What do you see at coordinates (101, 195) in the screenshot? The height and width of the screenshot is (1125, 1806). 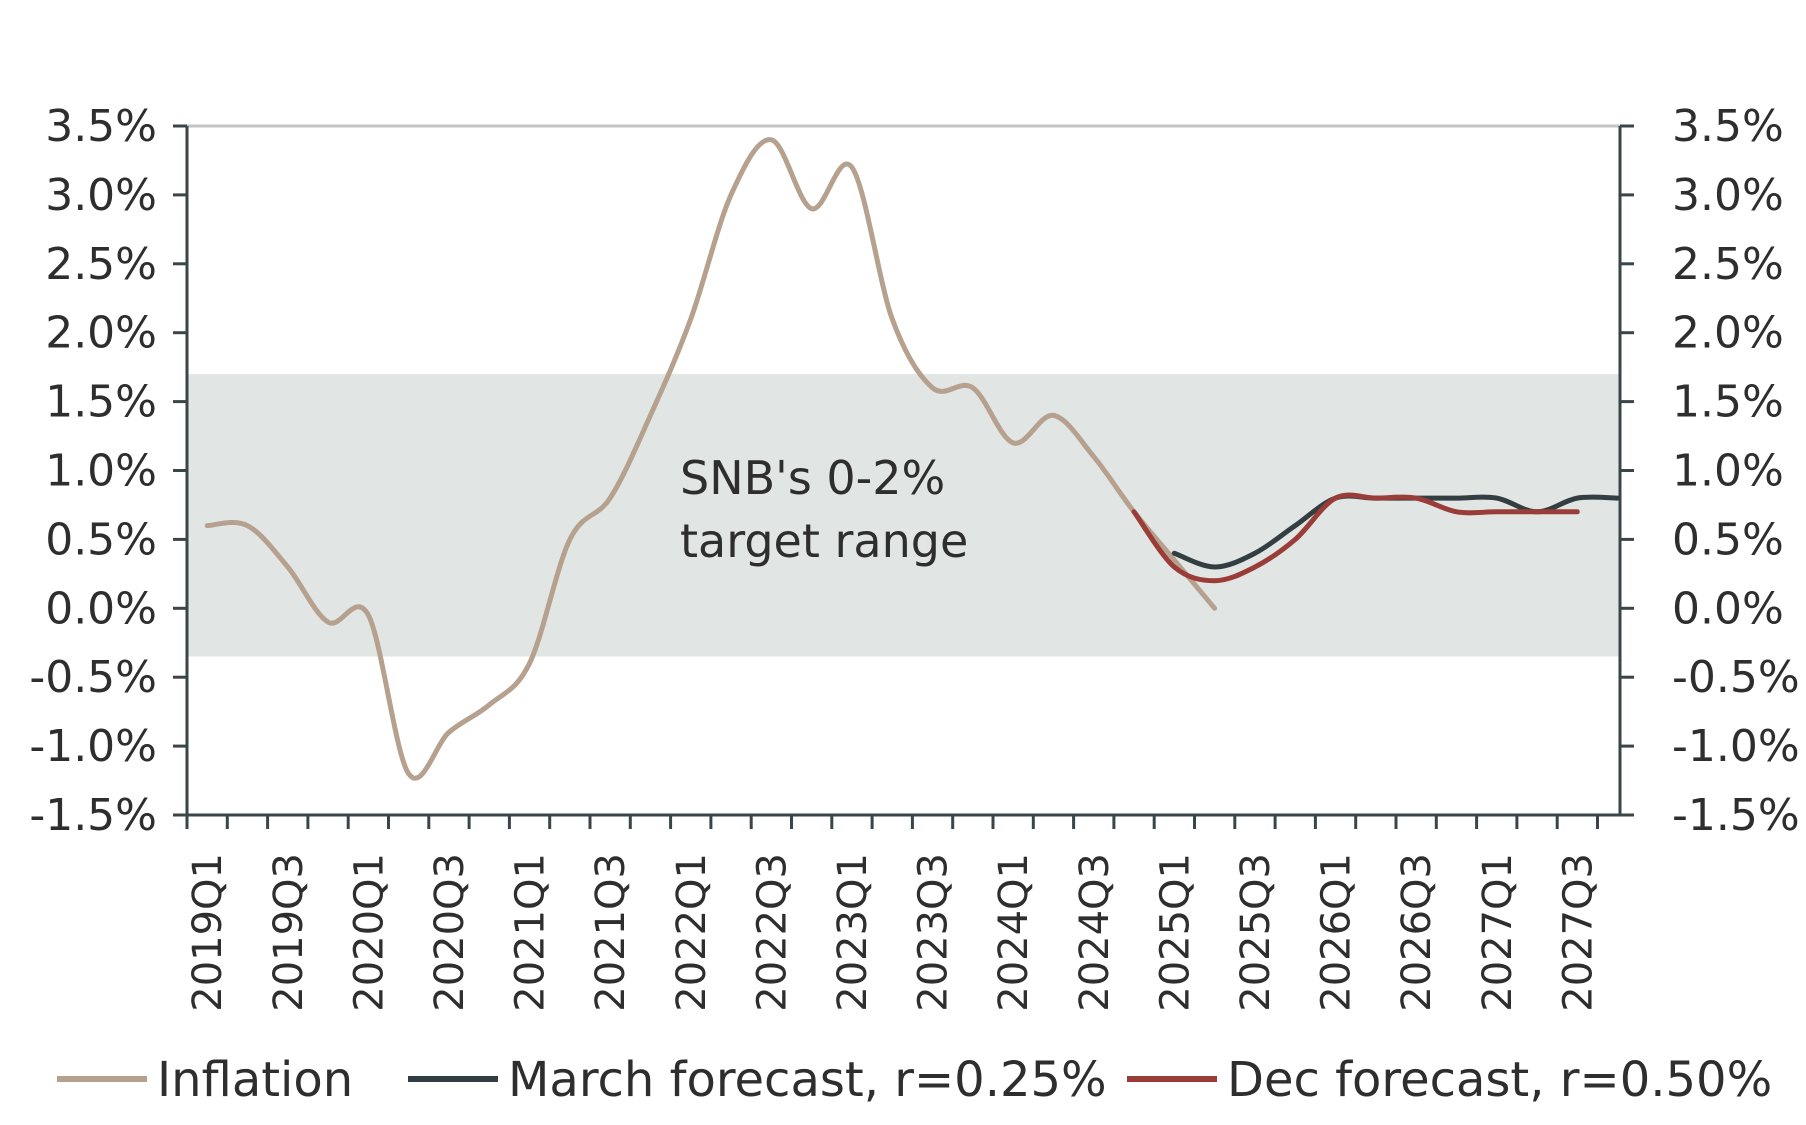 I see `y-tick-label-left: 3.0%` at bounding box center [101, 195].